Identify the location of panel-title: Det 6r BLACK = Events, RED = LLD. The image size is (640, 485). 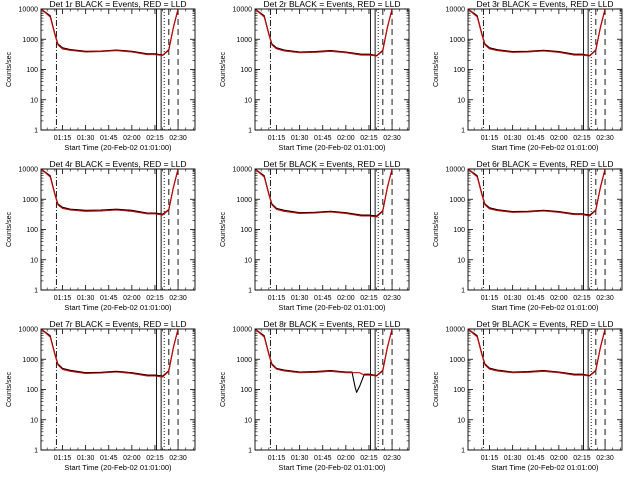
(544, 164).